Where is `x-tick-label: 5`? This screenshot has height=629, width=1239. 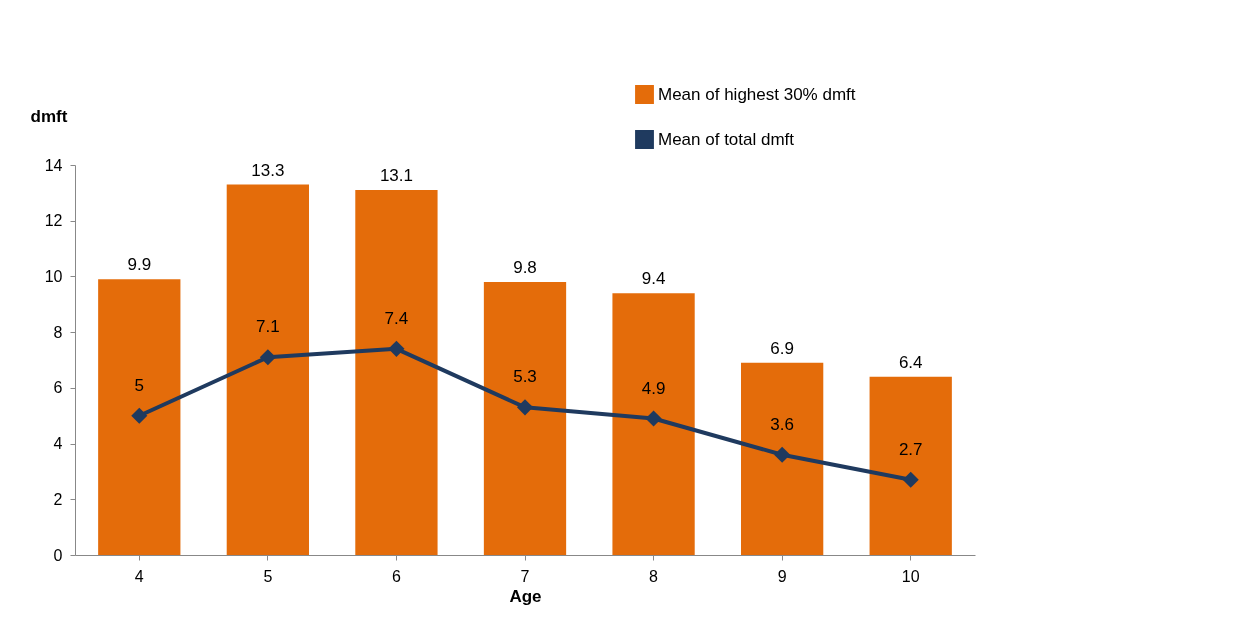
x-tick-label: 5 is located at coordinates (268, 576).